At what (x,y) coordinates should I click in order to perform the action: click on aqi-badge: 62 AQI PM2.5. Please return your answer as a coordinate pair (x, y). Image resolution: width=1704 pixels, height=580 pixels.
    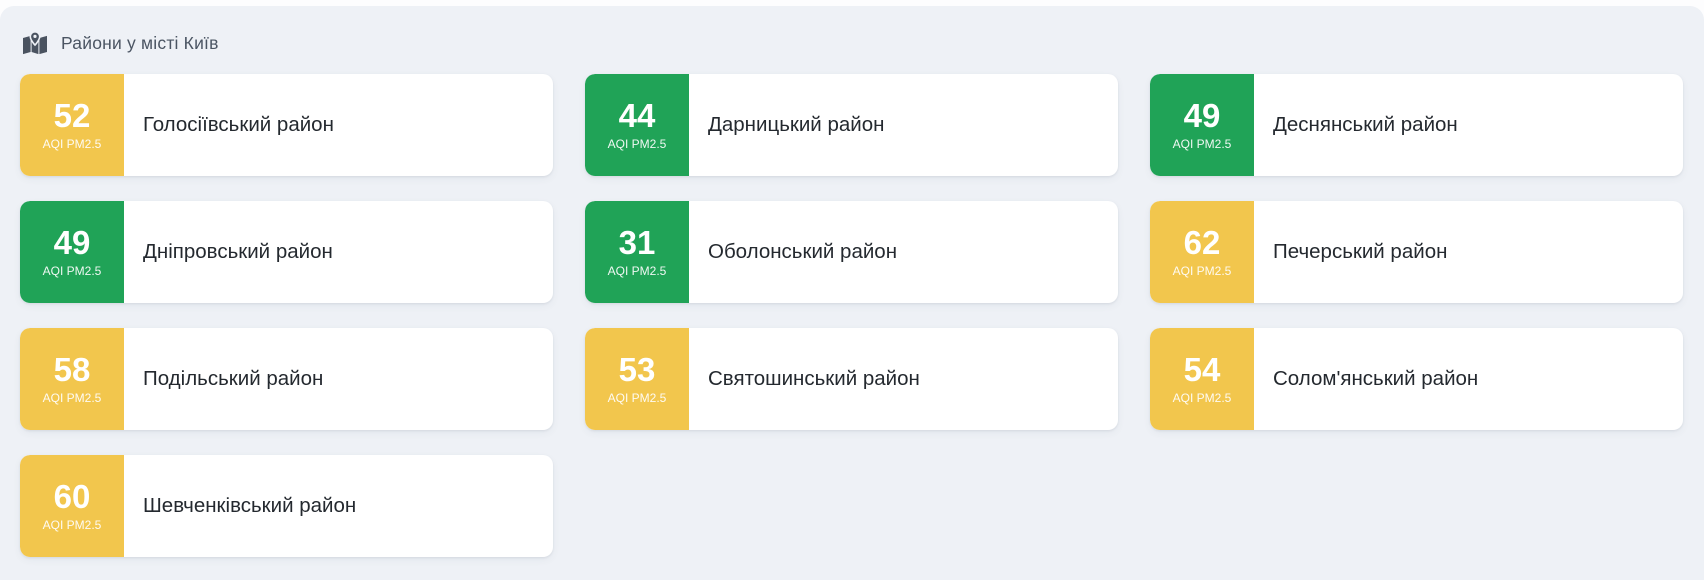
    Looking at the image, I should click on (1202, 252).